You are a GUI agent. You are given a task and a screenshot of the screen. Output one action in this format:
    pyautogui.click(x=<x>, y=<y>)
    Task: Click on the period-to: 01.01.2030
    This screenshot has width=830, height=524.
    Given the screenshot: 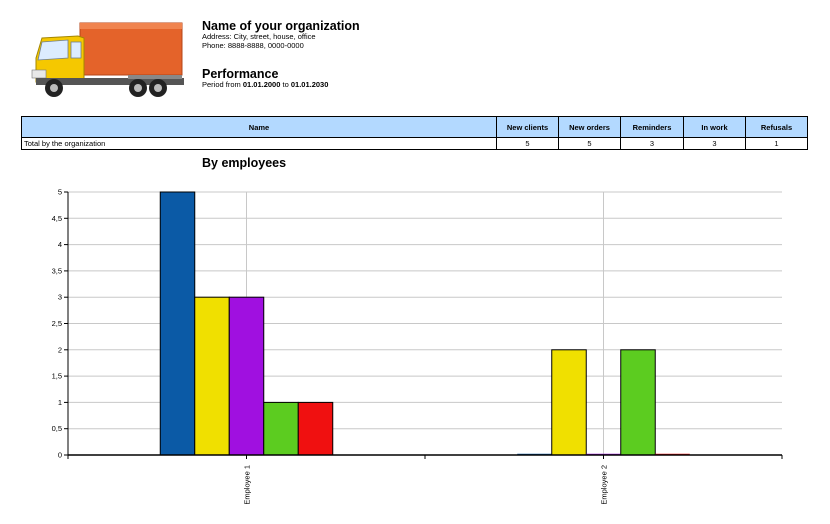 What is the action you would take?
    pyautogui.click(x=309, y=85)
    